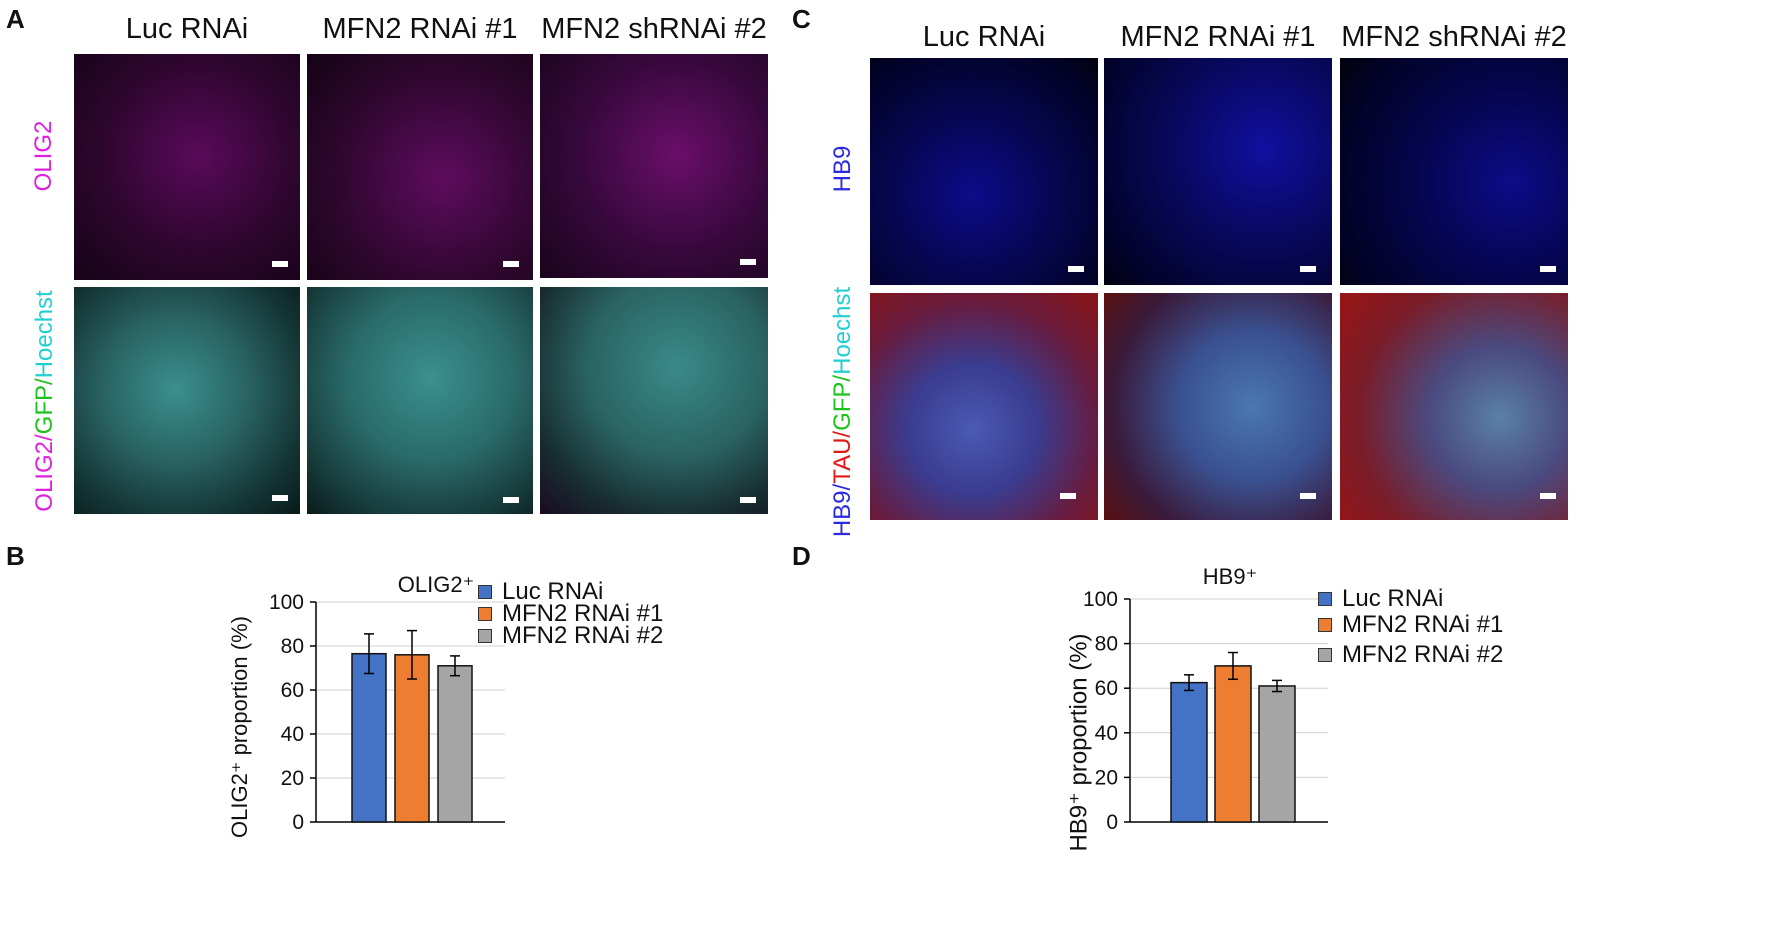 The height and width of the screenshot is (950, 1772). I want to click on micrograph-hb9-tau-gfp-hoechst-luc, so click(984, 406).